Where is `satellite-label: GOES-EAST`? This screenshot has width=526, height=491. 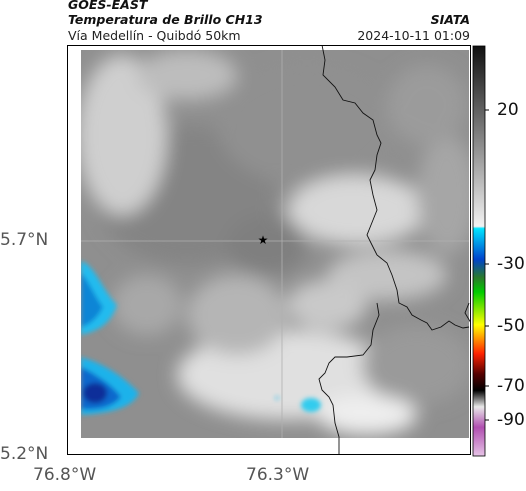
satellite-label: GOES-EAST is located at coordinates (108, 6).